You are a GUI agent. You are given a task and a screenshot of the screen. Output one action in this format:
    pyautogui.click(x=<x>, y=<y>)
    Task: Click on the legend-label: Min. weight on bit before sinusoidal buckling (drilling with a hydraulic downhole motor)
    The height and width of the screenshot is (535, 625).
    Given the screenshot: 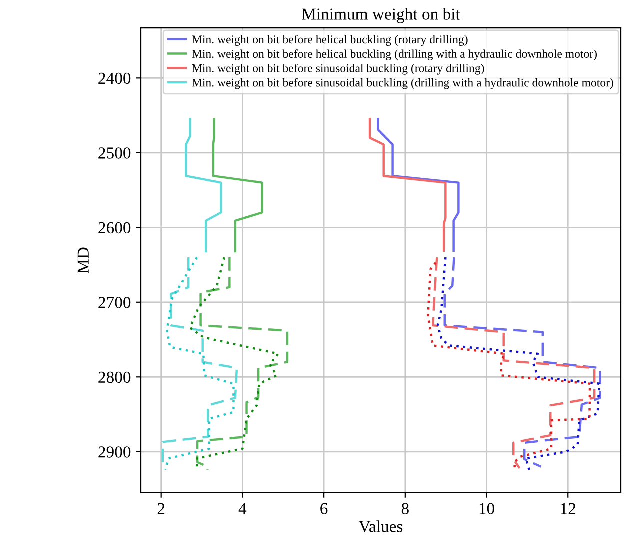 What is the action you would take?
    pyautogui.click(x=403, y=84)
    